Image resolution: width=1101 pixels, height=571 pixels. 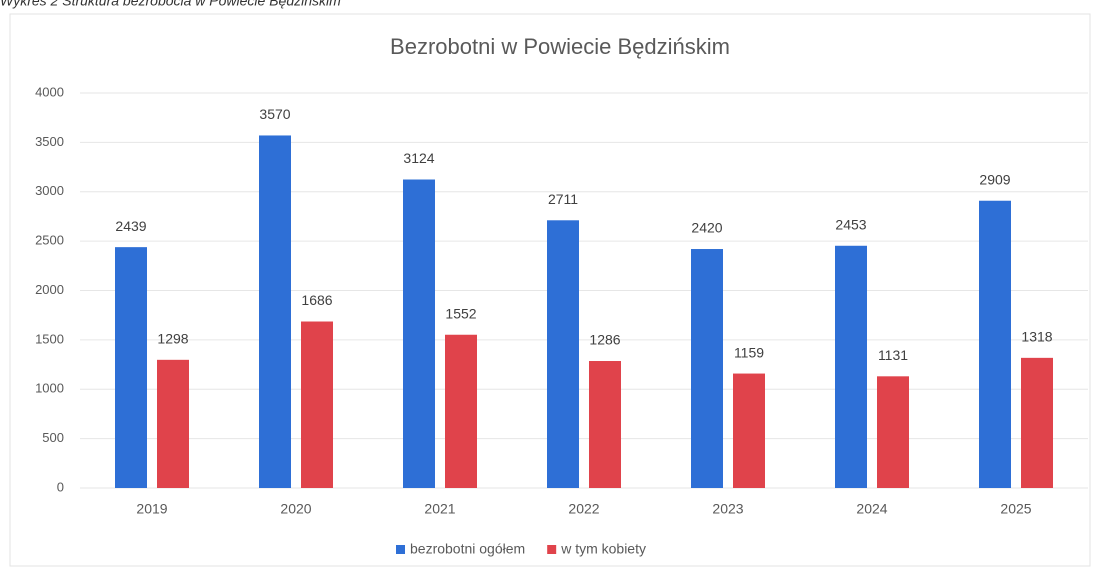 I want to click on data-label: 2420, so click(x=706, y=228).